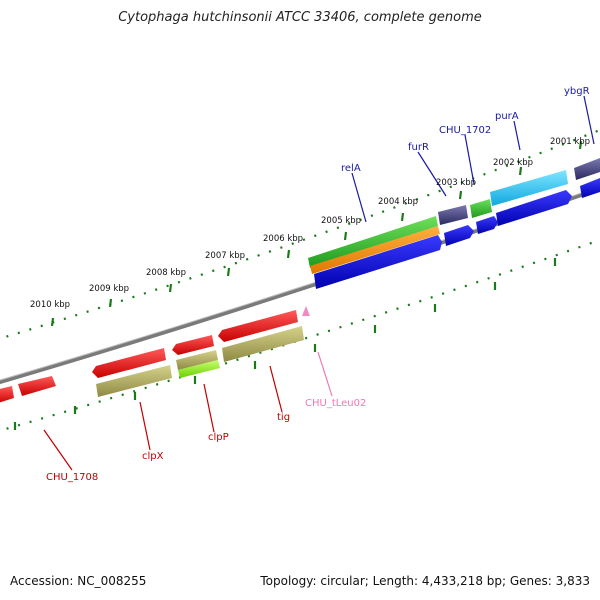 The image size is (600, 600). What do you see at coordinates (109, 289) in the screenshot?
I see `scale-label-2009: 2009 kbp` at bounding box center [109, 289].